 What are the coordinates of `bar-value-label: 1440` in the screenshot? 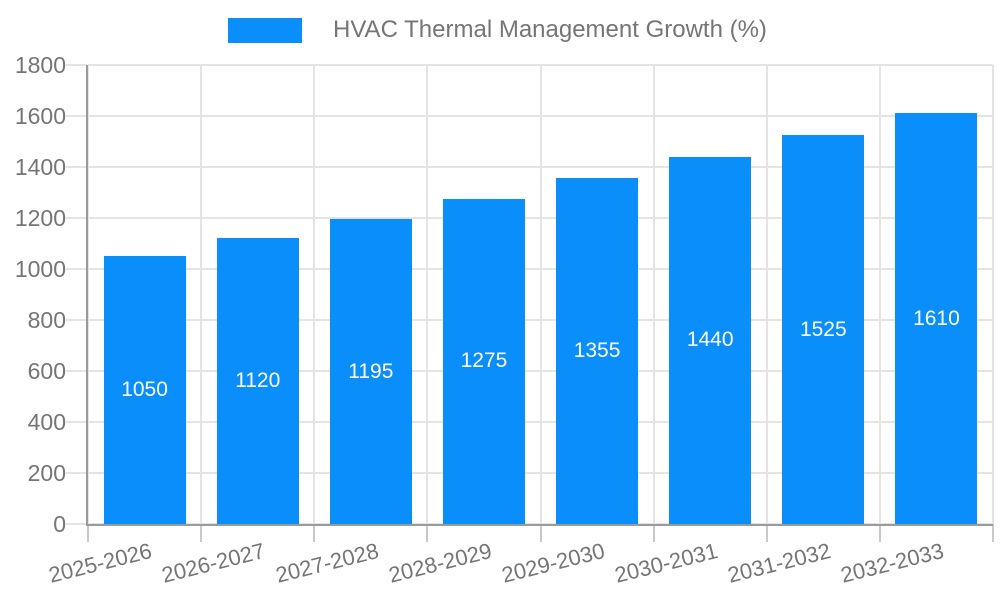 It's located at (710, 340).